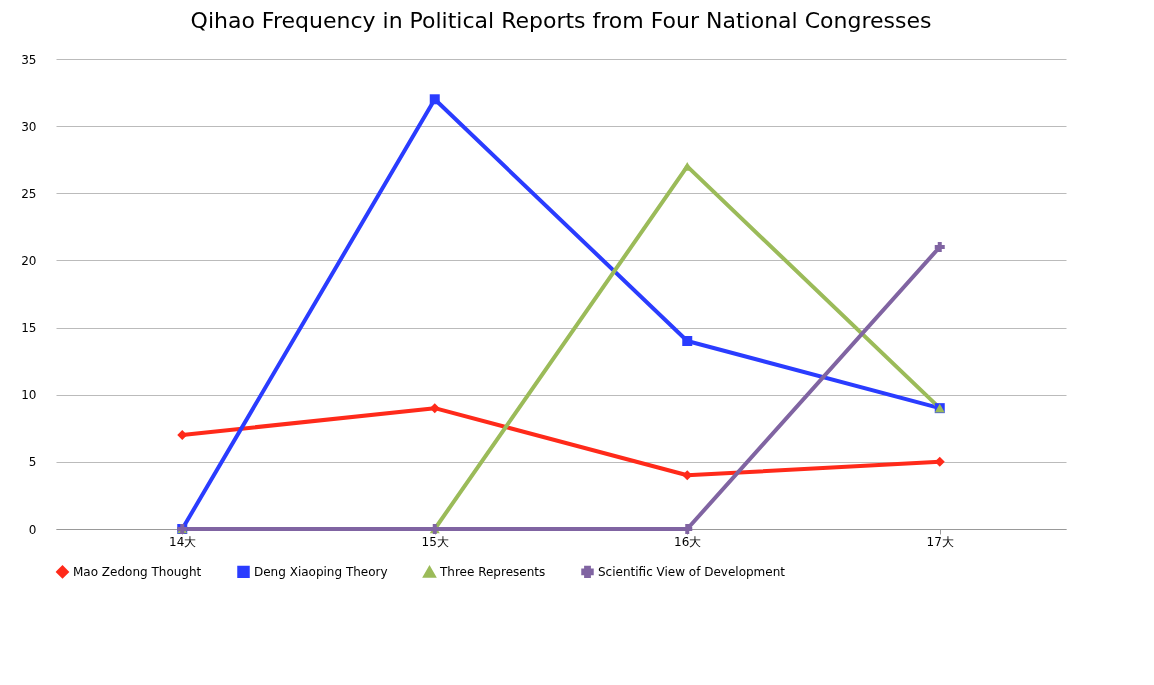 Image resolution: width=1154 pixels, height=685 pixels. I want to click on legend-label: Mao Zedong Thought, so click(137, 571).